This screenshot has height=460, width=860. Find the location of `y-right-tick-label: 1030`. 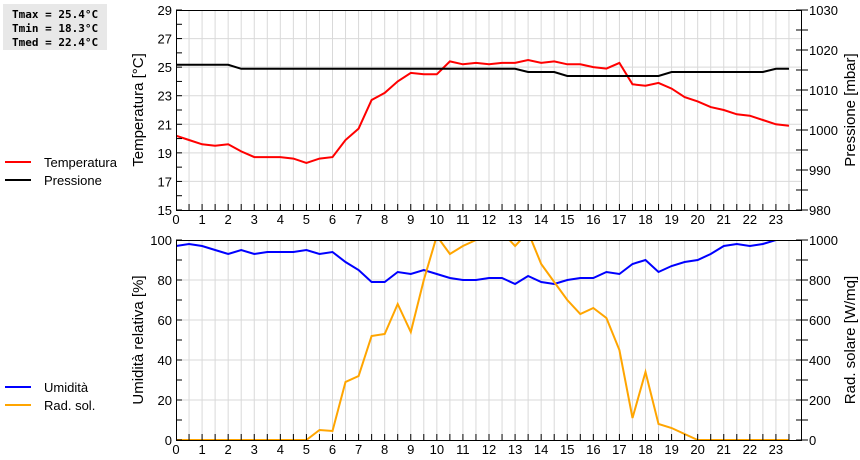

y-right-tick-label: 1030 is located at coordinates (823, 10).